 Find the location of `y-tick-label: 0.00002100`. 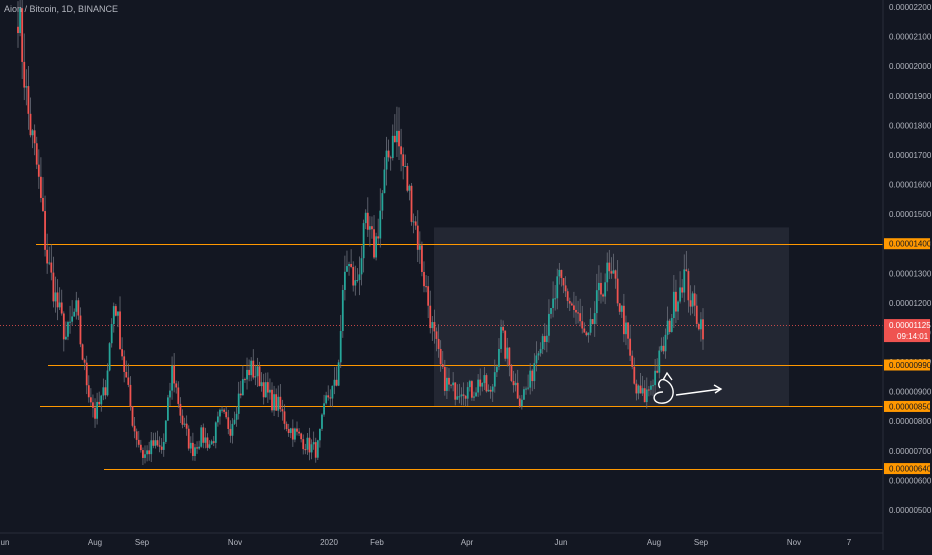

y-tick-label: 0.00002100 is located at coordinates (910, 37).